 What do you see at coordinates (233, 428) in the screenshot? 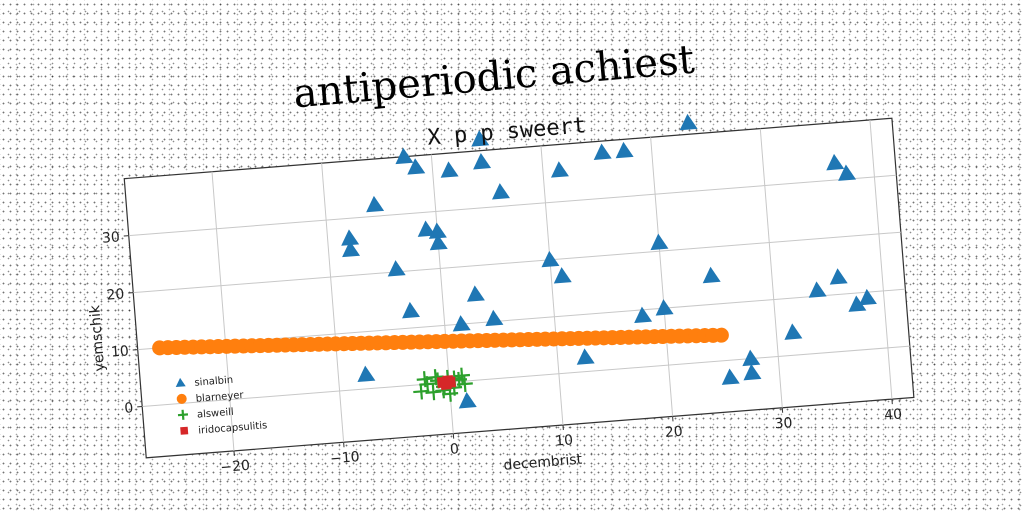
I see `legend-label-iridocapsulitis: iridocapsulitis` at bounding box center [233, 428].